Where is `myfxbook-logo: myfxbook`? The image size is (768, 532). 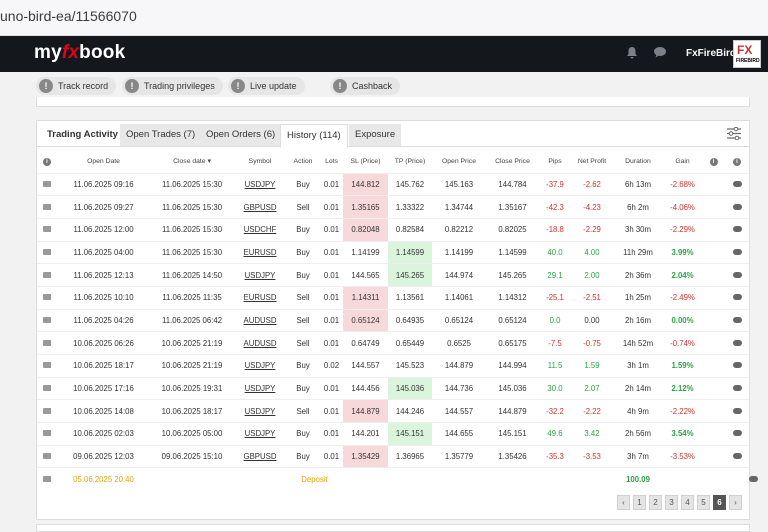 myfxbook-logo: myfxbook is located at coordinates (79, 53).